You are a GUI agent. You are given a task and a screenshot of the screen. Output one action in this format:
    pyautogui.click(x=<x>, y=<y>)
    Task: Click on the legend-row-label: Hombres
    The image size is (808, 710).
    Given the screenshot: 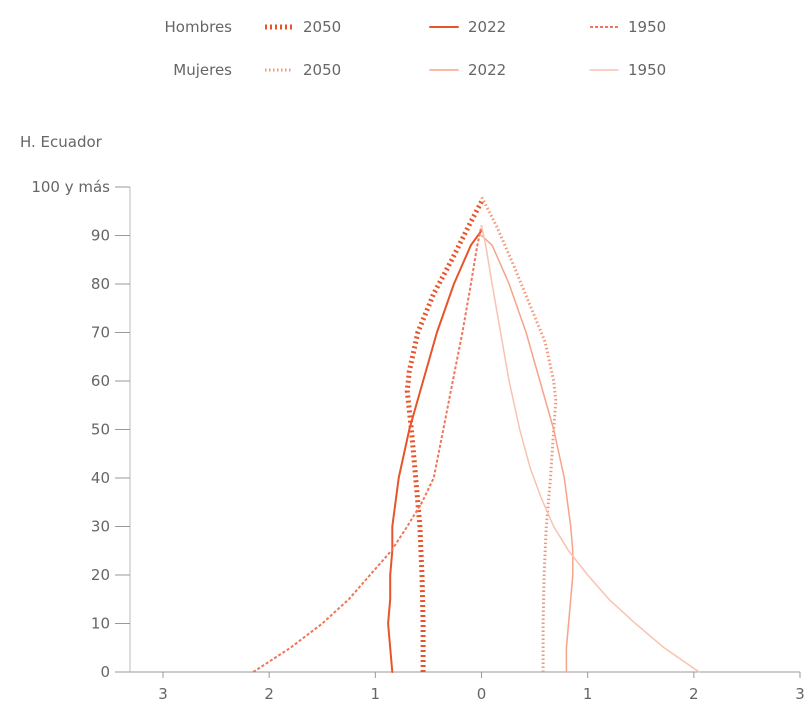 What is the action you would take?
    pyautogui.click(x=199, y=27)
    